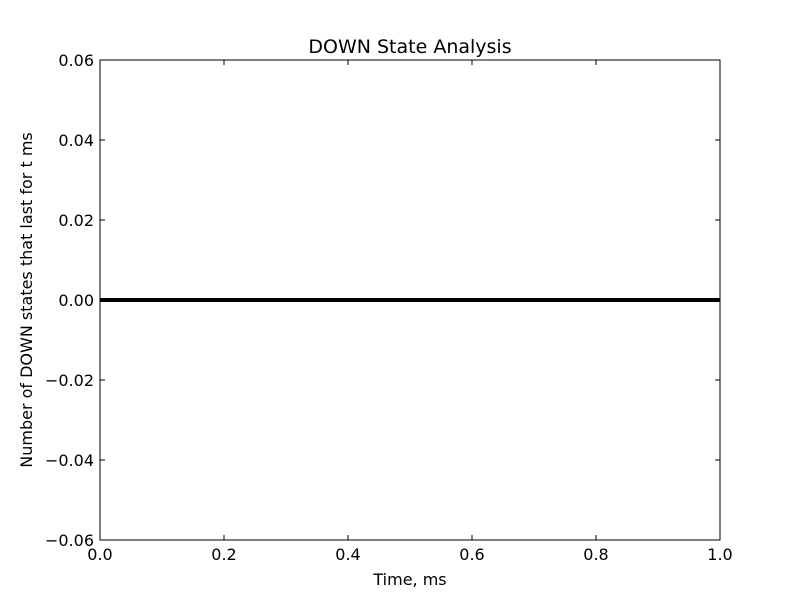 Image resolution: width=800 pixels, height=600 pixels. I want to click on y-tick-label: −0.04, so click(69, 460).